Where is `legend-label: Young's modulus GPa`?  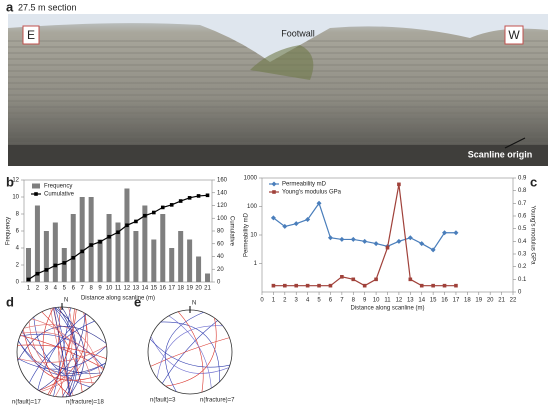 legend-label: Young's modulus GPa is located at coordinates (312, 193).